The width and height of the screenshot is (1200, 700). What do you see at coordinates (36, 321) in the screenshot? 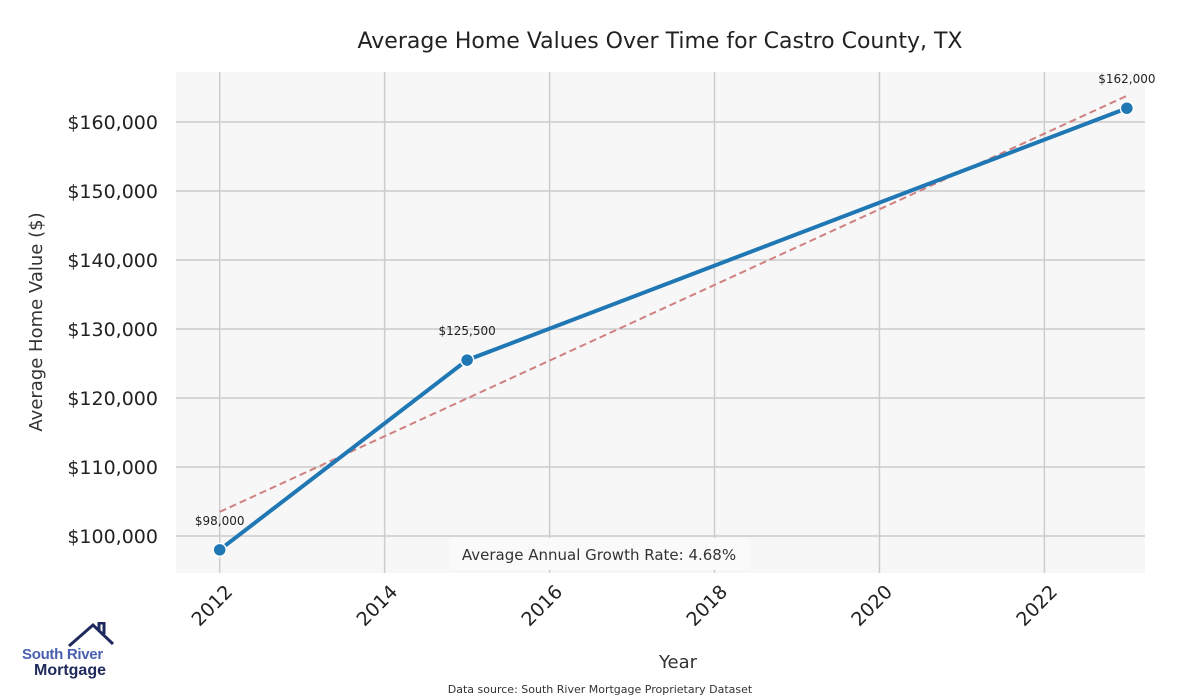
I see `y-axis-label: Average Home Value ($)` at bounding box center [36, 321].